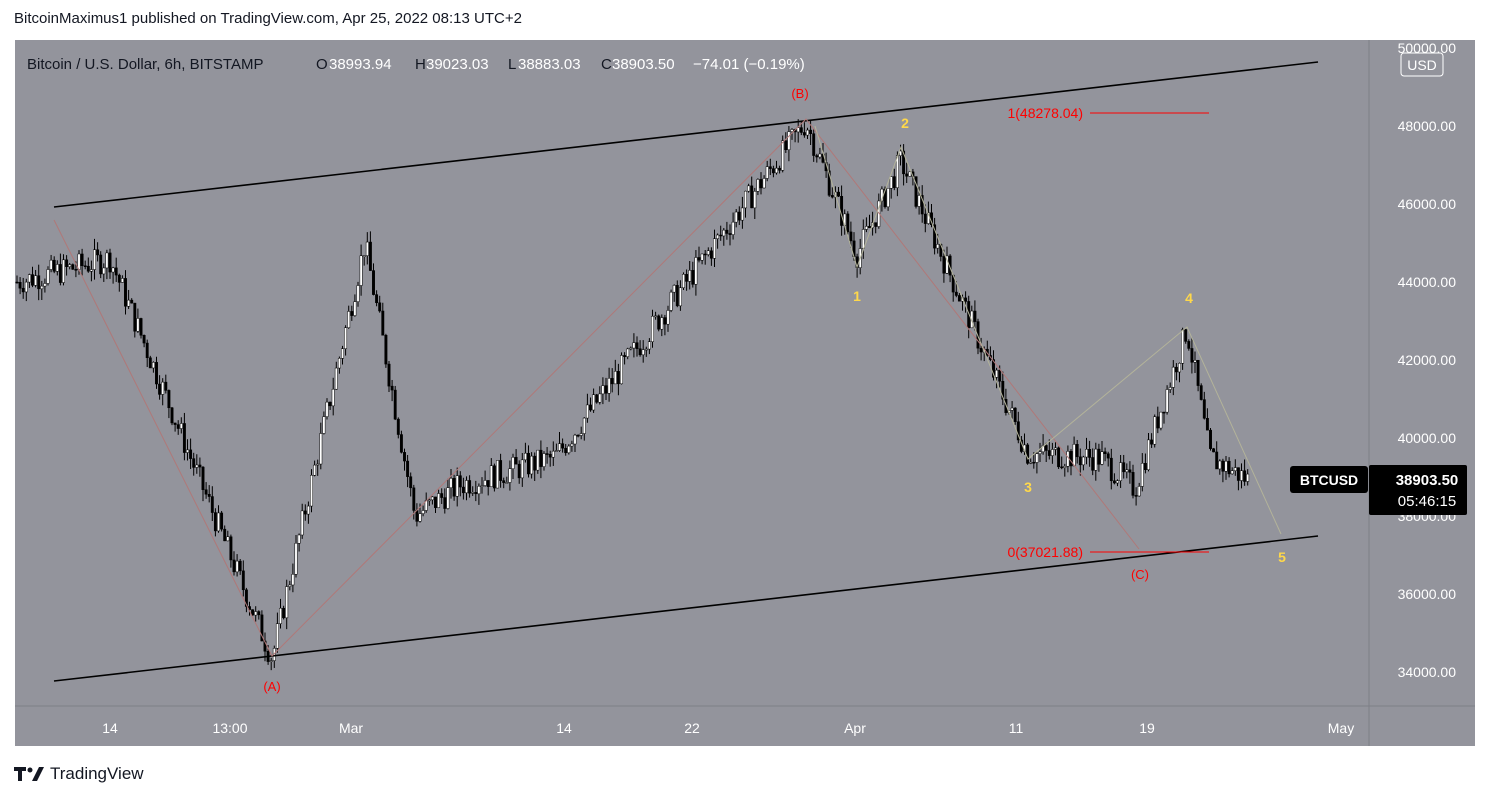  I want to click on tradingview-brand: TradingView, so click(79, 774).